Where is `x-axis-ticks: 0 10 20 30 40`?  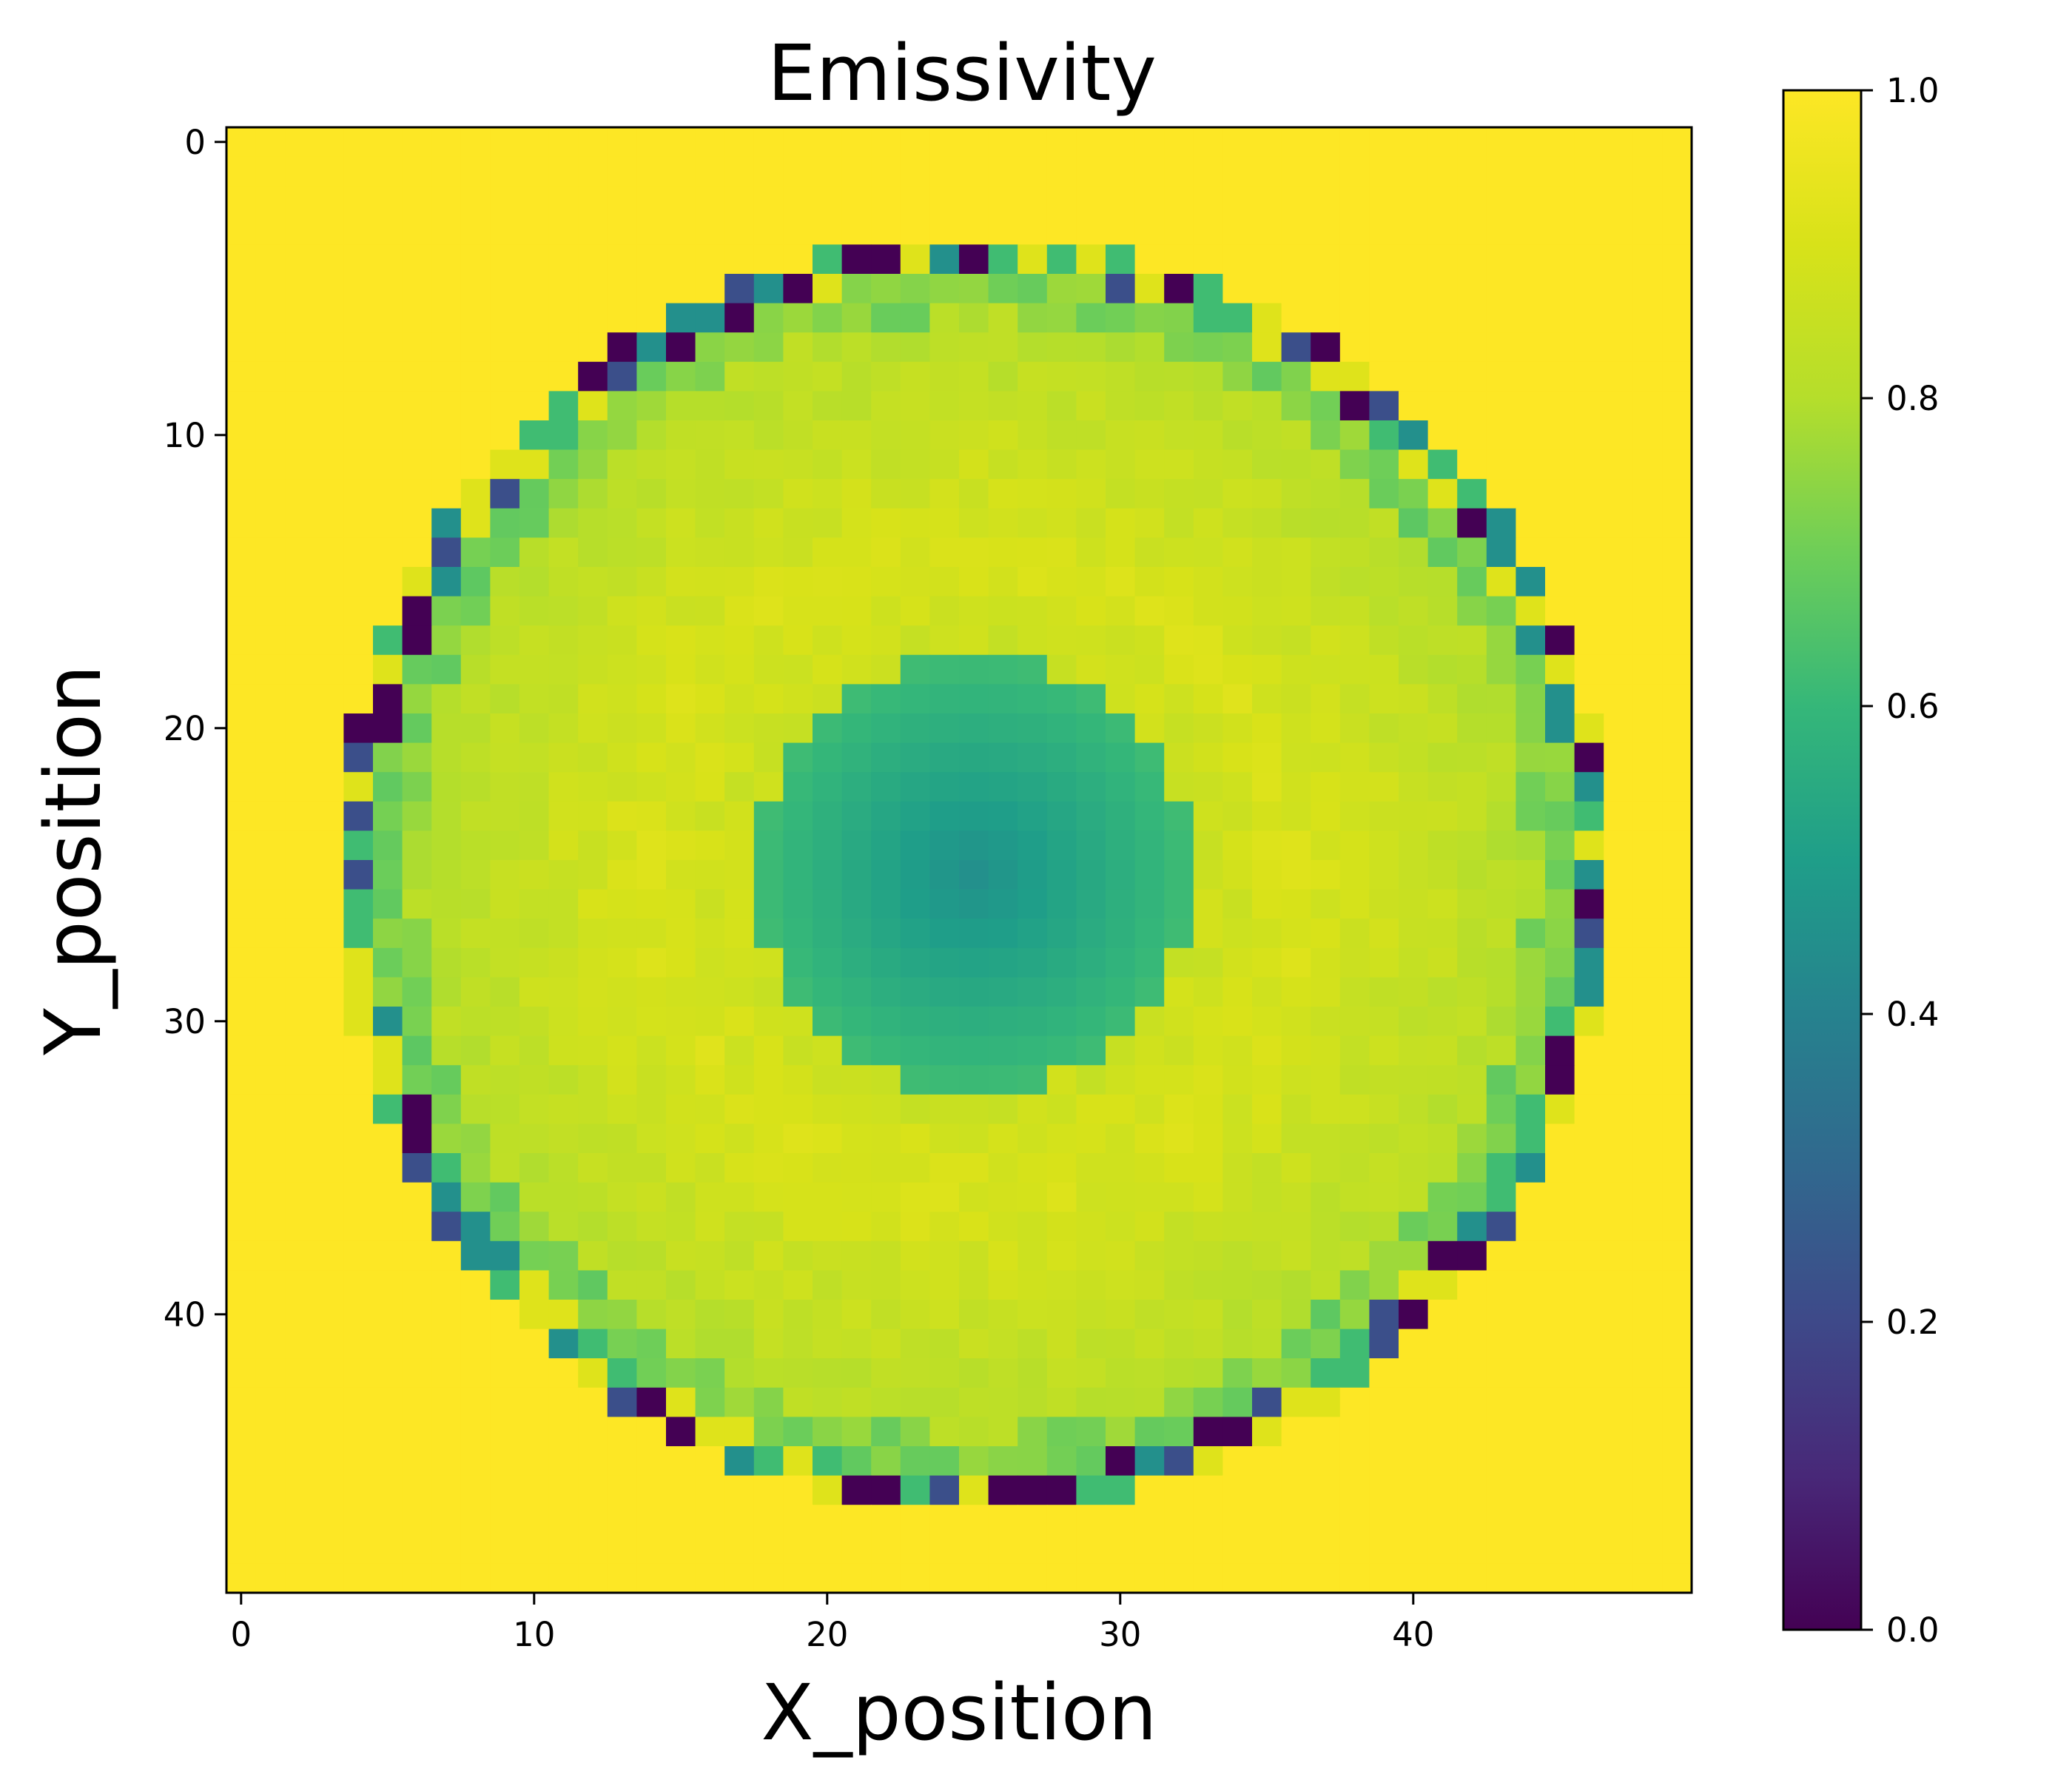
x-axis-ticks: 0 10 20 30 40 is located at coordinates (832, 1624).